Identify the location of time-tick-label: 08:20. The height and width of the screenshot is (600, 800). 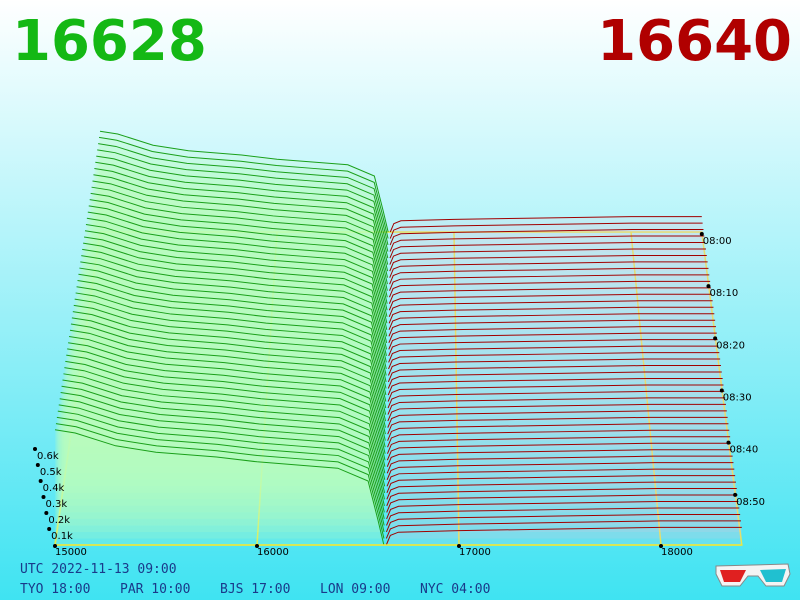
(730, 345).